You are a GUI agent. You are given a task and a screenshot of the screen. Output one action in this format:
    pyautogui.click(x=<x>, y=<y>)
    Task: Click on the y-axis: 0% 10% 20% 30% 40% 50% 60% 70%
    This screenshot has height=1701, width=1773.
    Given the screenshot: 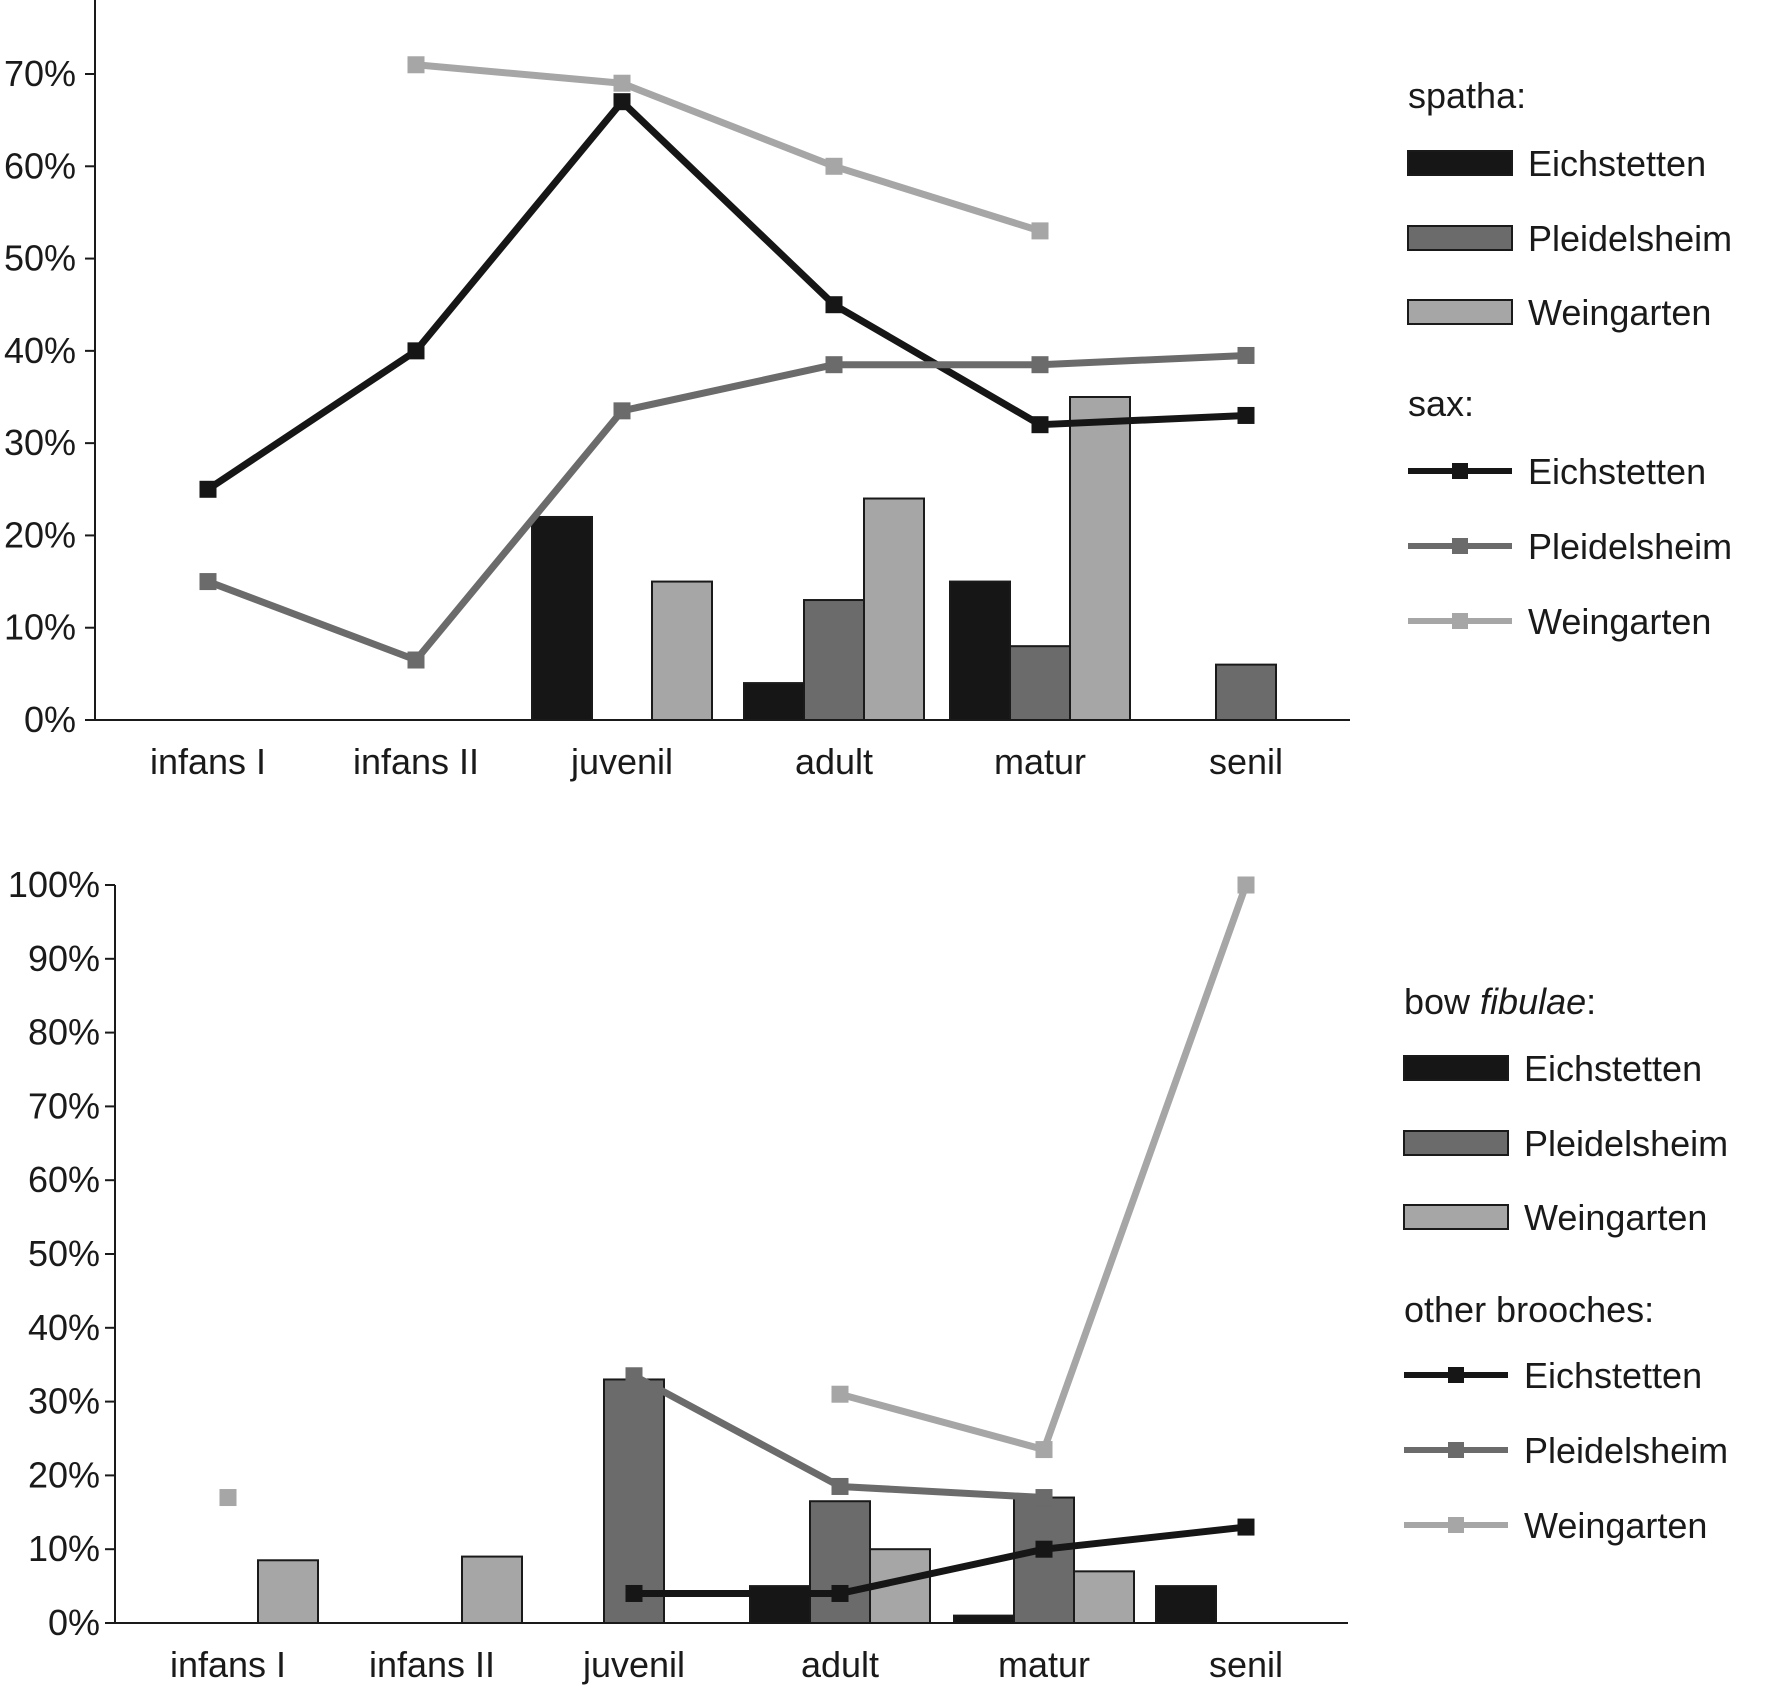 What is the action you would take?
    pyautogui.click(x=50, y=370)
    